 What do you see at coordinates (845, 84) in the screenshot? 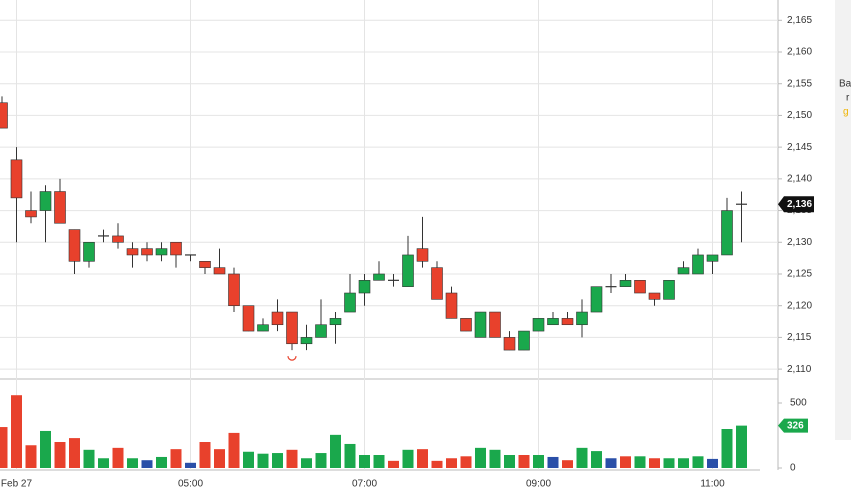
I see `side-text: Ba` at bounding box center [845, 84].